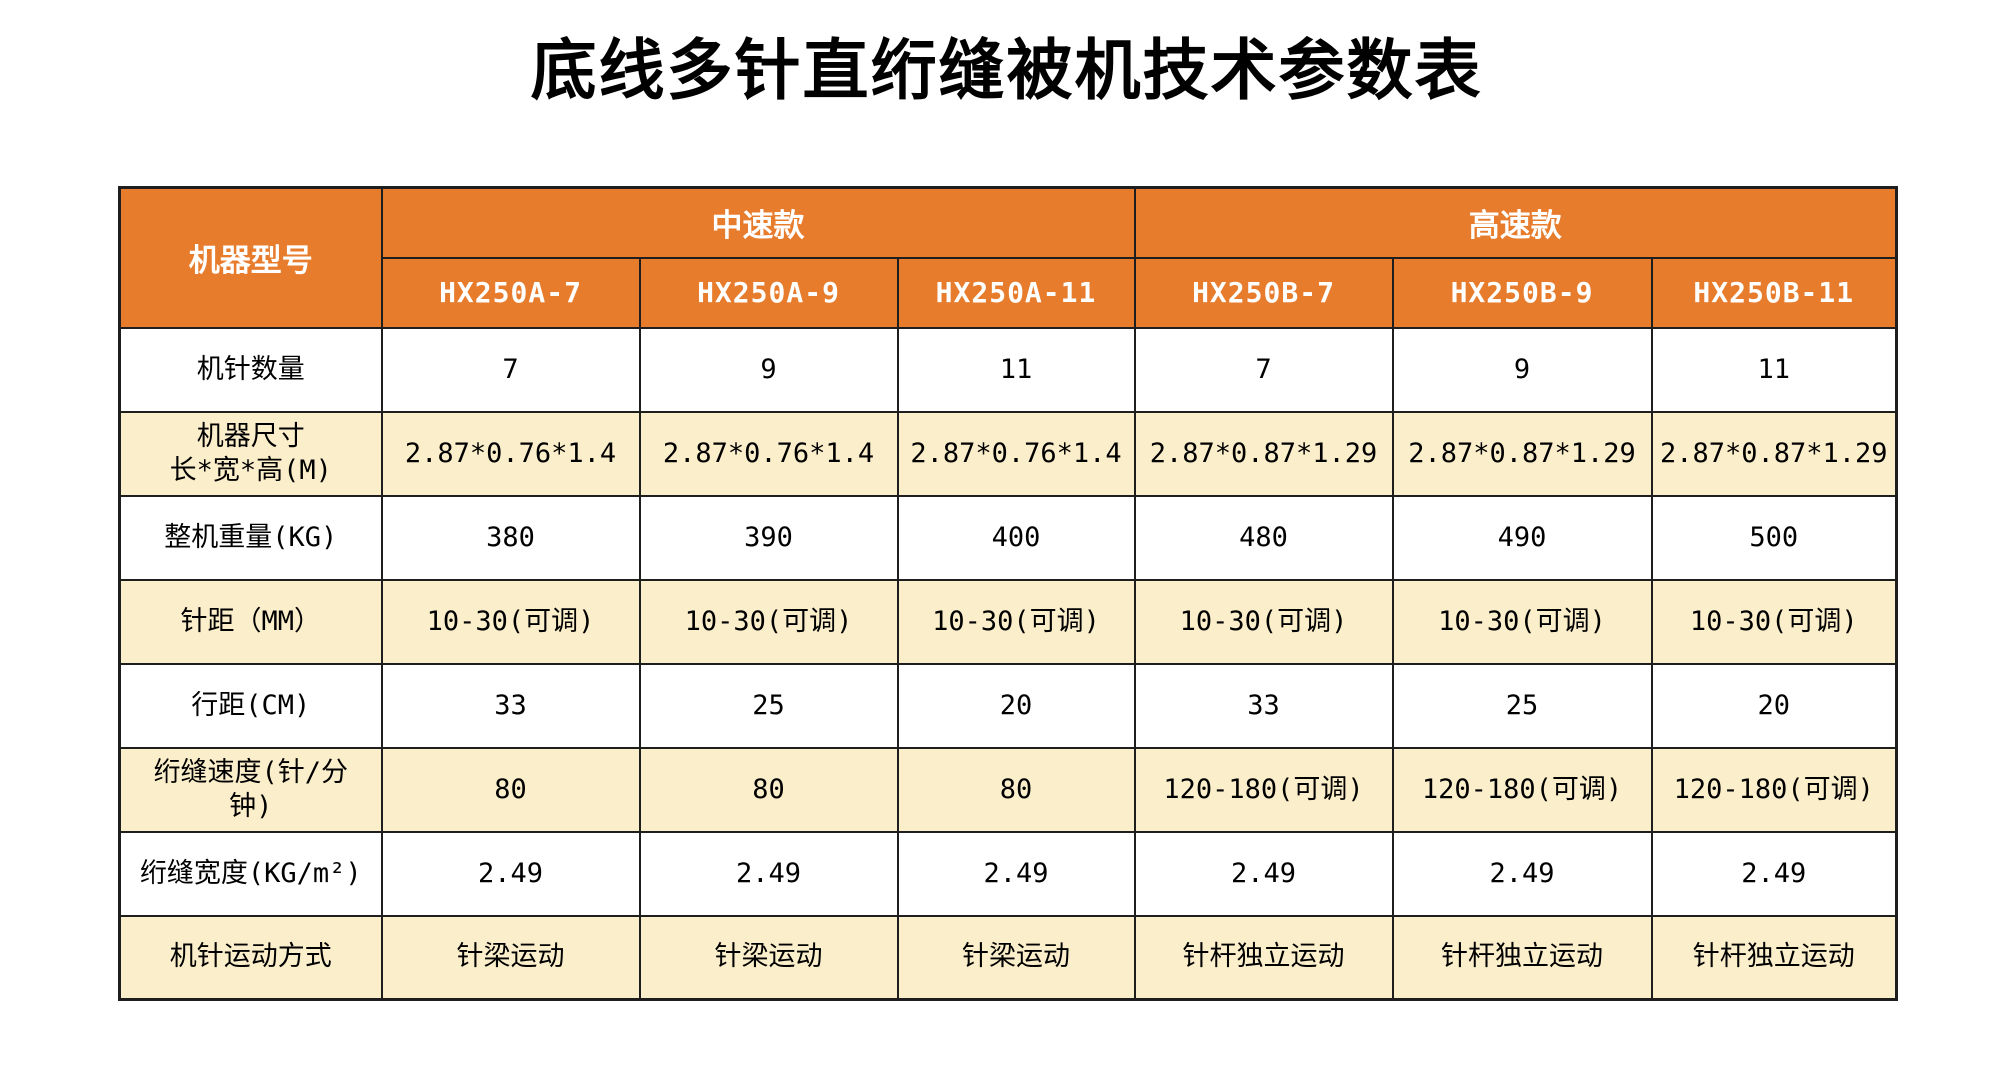 This screenshot has height=1088, width=2000. I want to click on row-label: 机针数量, so click(250, 369).